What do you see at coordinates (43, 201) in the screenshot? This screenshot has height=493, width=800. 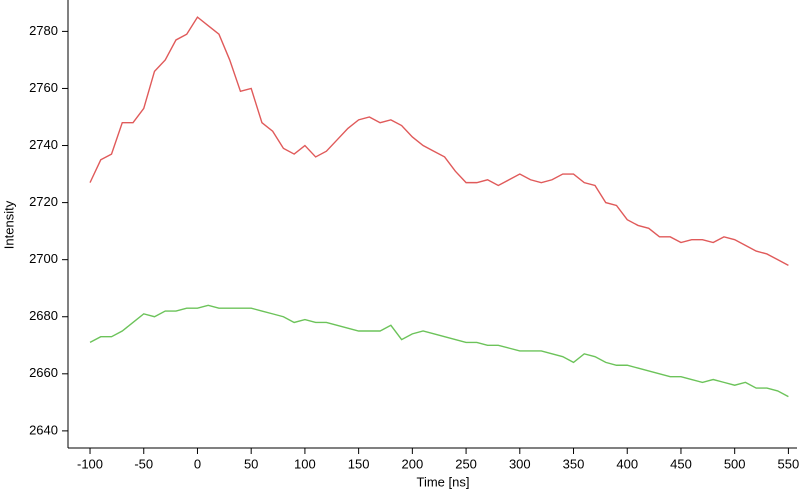 I see `y-tick-label: 2720` at bounding box center [43, 201].